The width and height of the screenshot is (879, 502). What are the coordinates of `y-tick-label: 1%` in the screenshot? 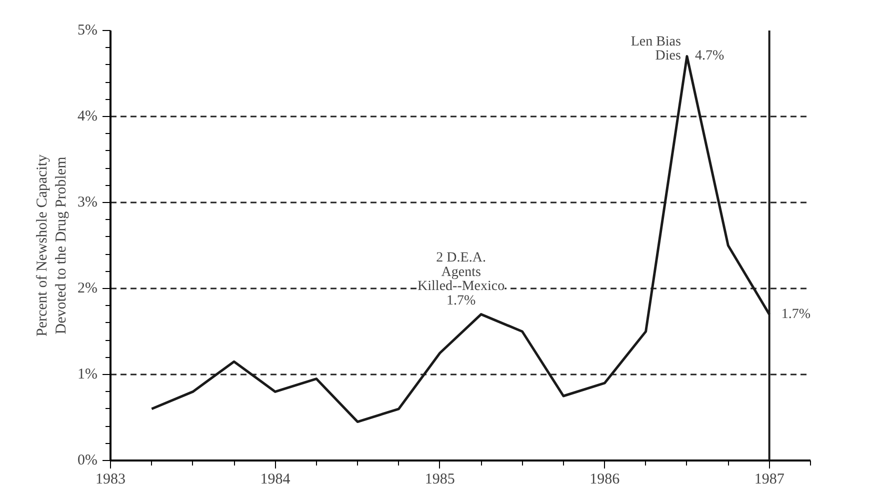 It's located at (88, 374).